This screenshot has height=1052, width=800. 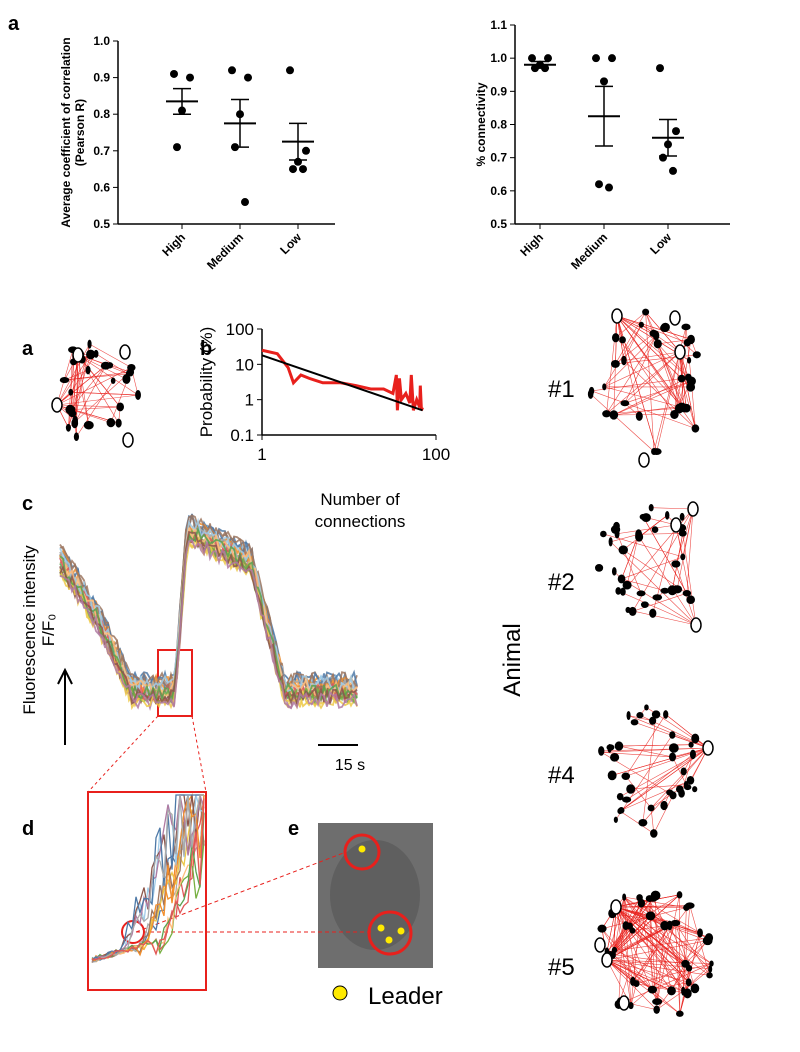 I want to click on panel-letter: c, so click(x=27, y=504).